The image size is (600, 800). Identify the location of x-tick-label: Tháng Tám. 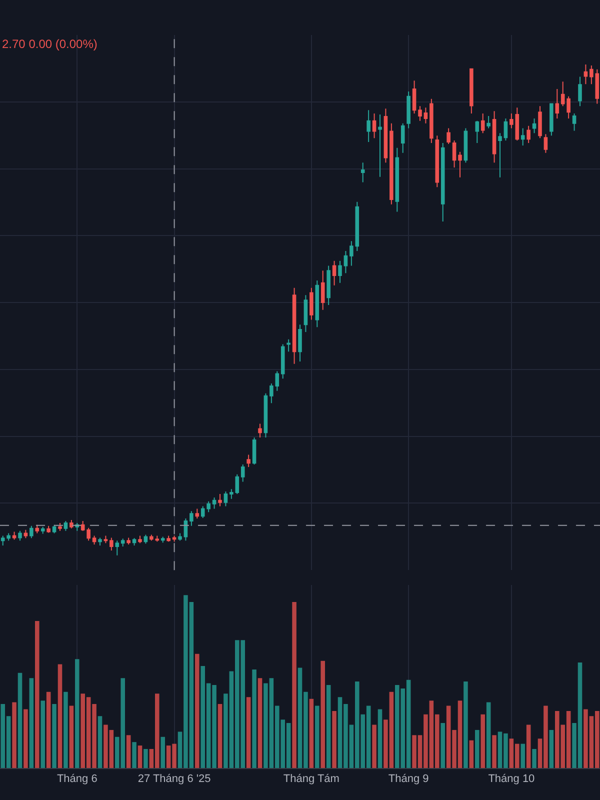
(311, 779).